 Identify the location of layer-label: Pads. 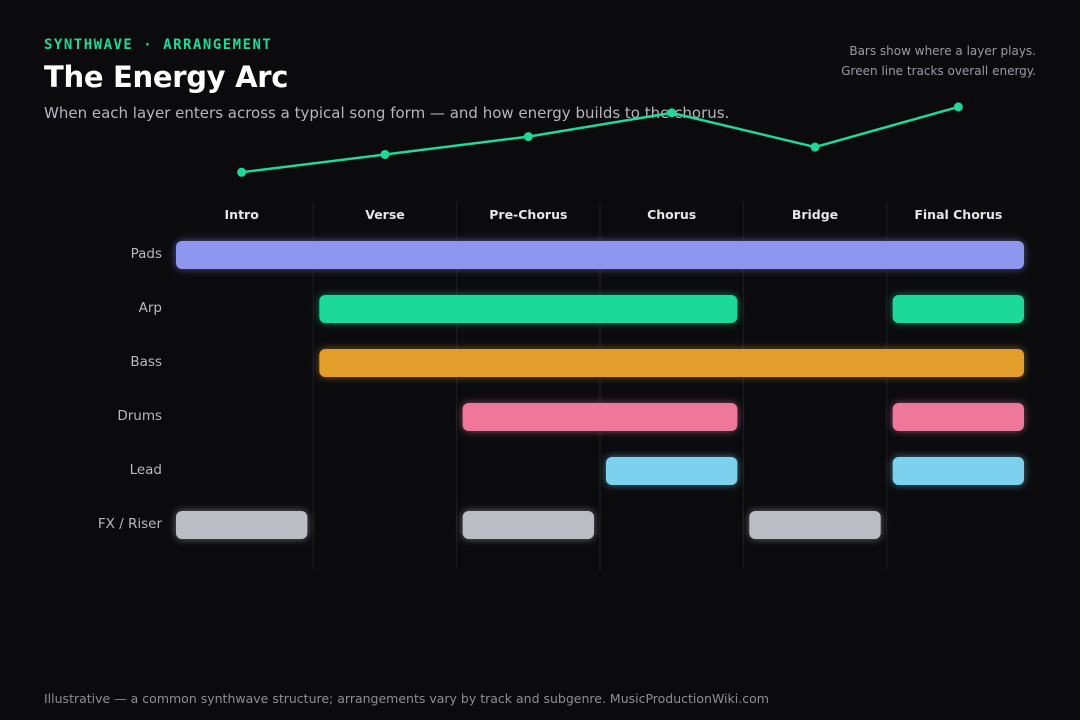
(146, 254).